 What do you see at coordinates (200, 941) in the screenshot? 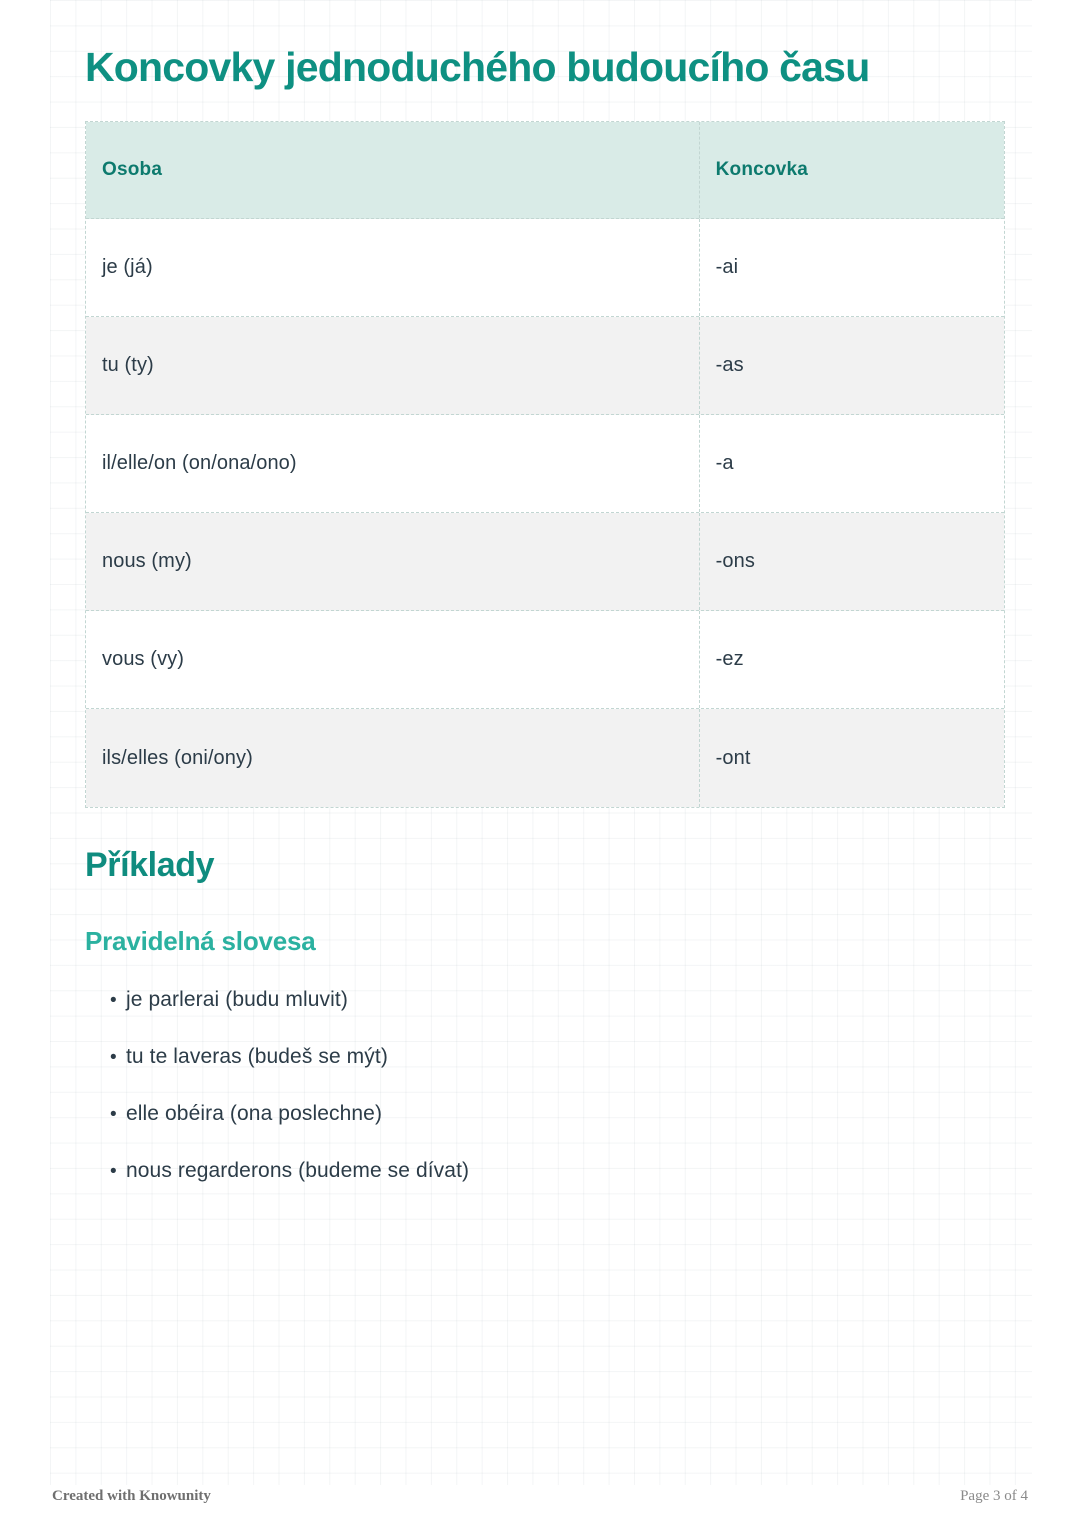
I see `subsection-heading-pravidelna-slovesa: Pravidelná slovesa` at bounding box center [200, 941].